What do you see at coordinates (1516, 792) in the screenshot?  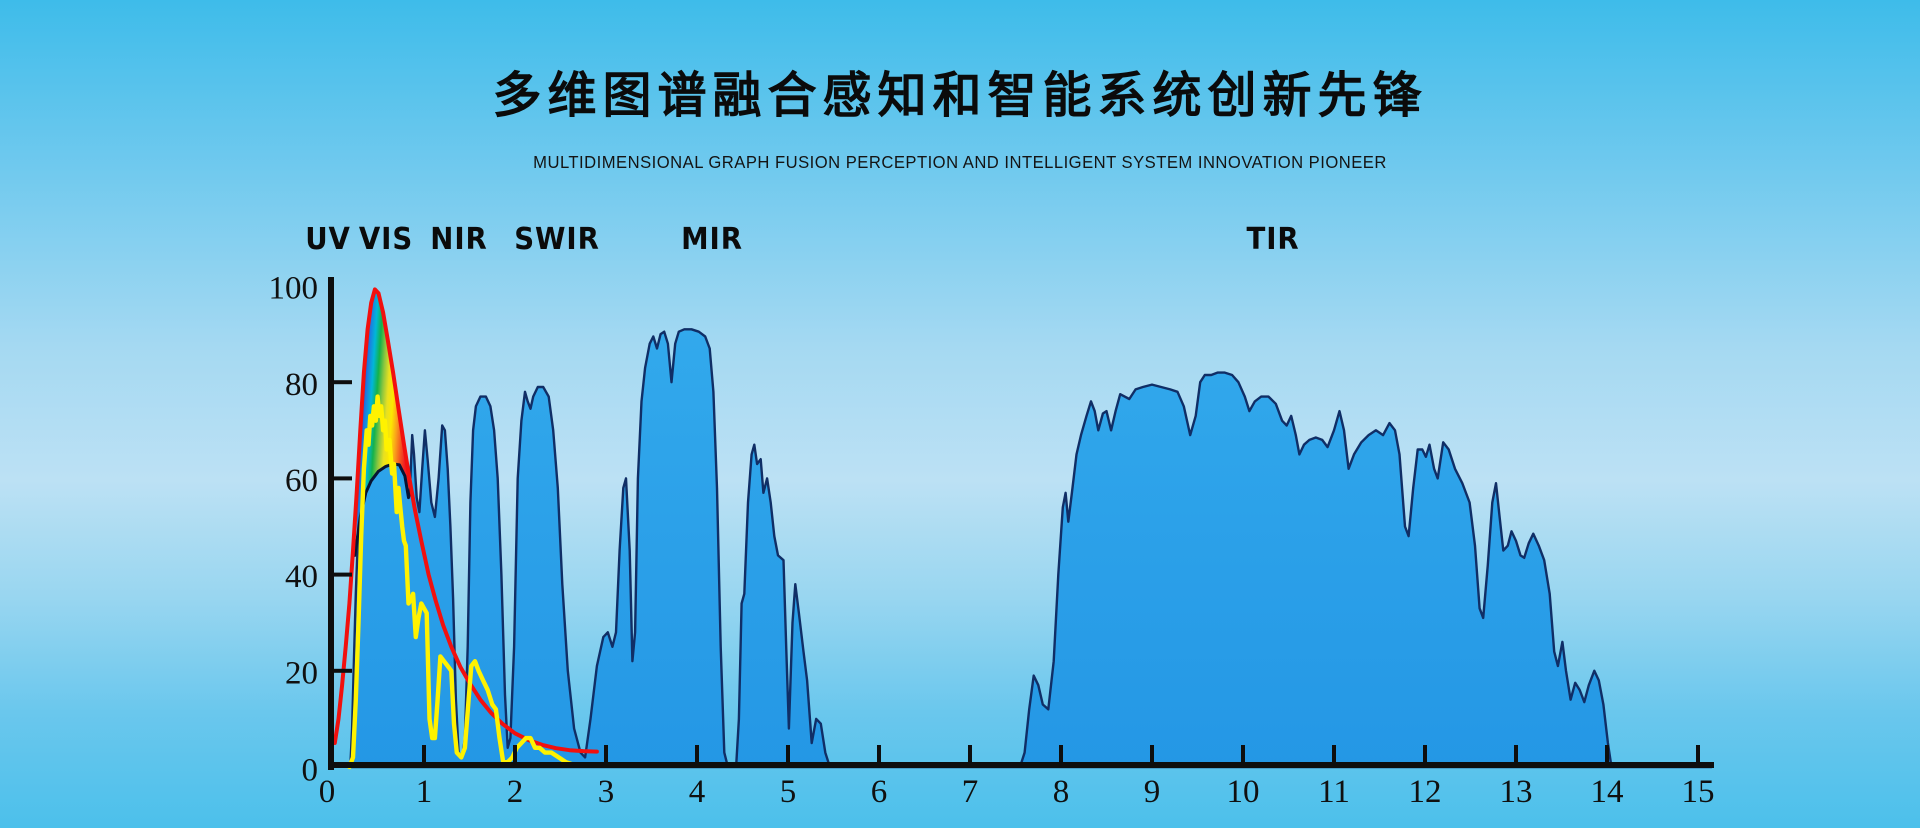 I see `x-tick-label-13: 13` at bounding box center [1516, 792].